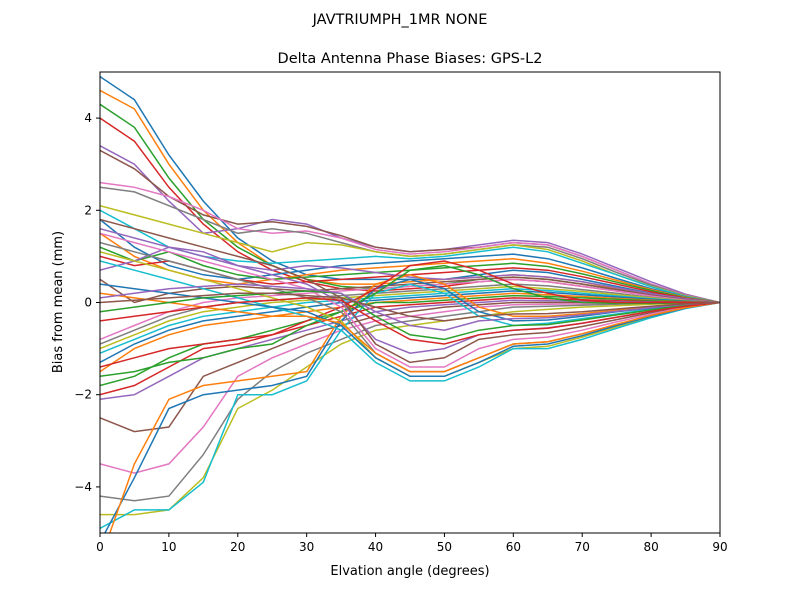 Image resolution: width=800 pixels, height=600 pixels. Describe the element at coordinates (88, 118) in the screenshot. I see `y-tick-label: 4` at that location.